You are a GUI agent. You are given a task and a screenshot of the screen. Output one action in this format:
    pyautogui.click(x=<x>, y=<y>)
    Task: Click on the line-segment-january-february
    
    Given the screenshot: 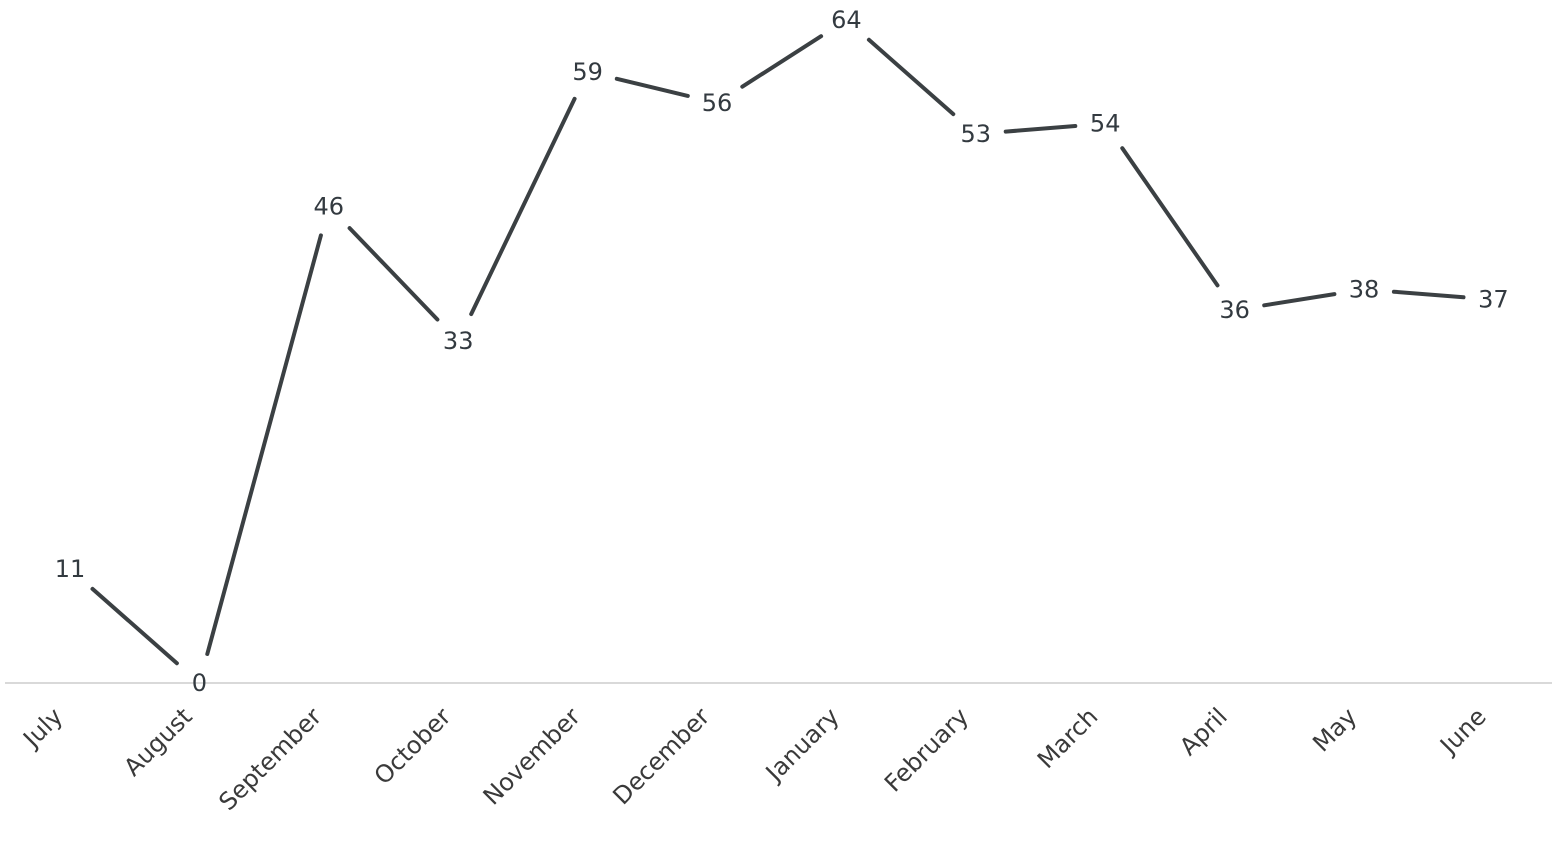 What is the action you would take?
    pyautogui.click(x=911, y=77)
    